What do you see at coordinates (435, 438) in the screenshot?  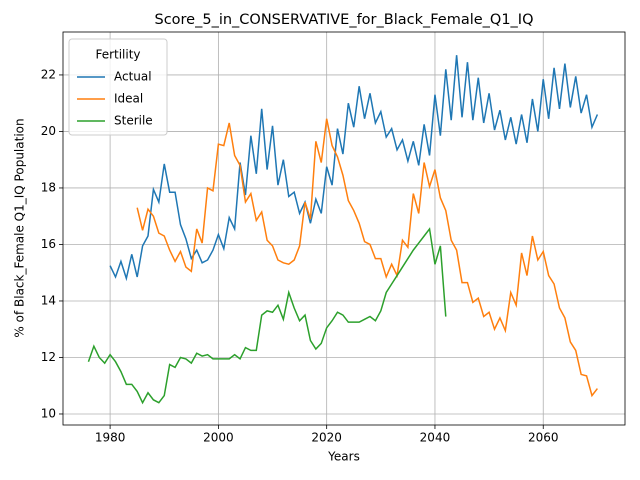 I see `x-tick-label: 2040` at bounding box center [435, 438].